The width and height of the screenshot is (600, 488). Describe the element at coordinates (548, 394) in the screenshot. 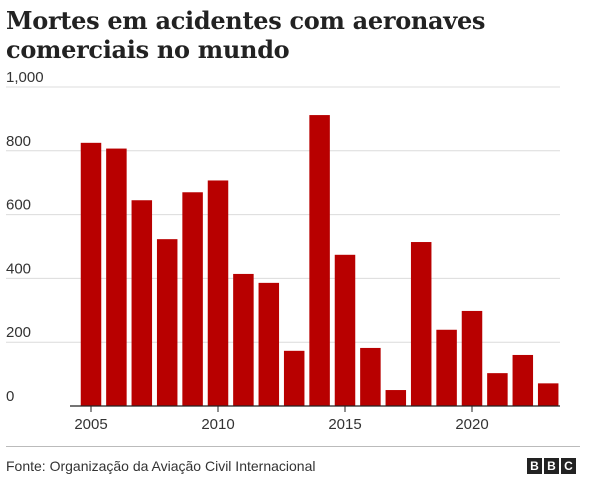

I see `bar-2023` at that location.